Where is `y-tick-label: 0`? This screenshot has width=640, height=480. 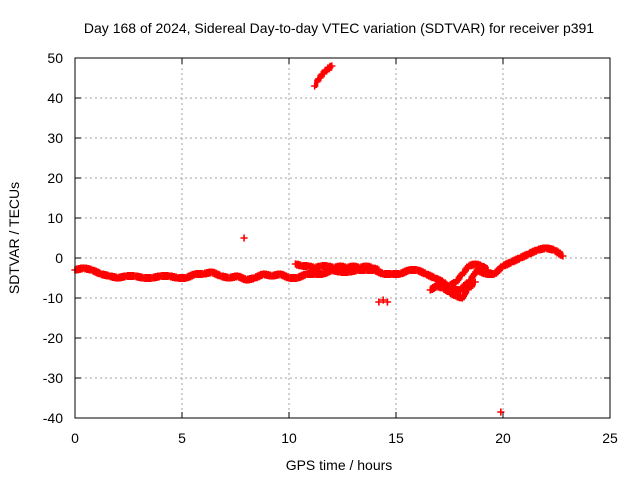 y-tick-label: 0 is located at coordinates (59, 258).